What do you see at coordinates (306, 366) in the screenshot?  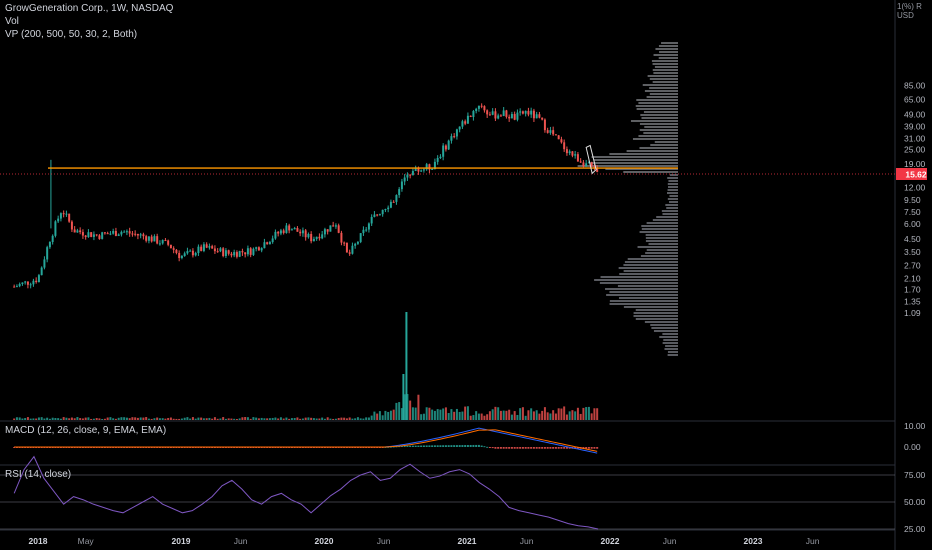 I see `volume-bars` at bounding box center [306, 366].